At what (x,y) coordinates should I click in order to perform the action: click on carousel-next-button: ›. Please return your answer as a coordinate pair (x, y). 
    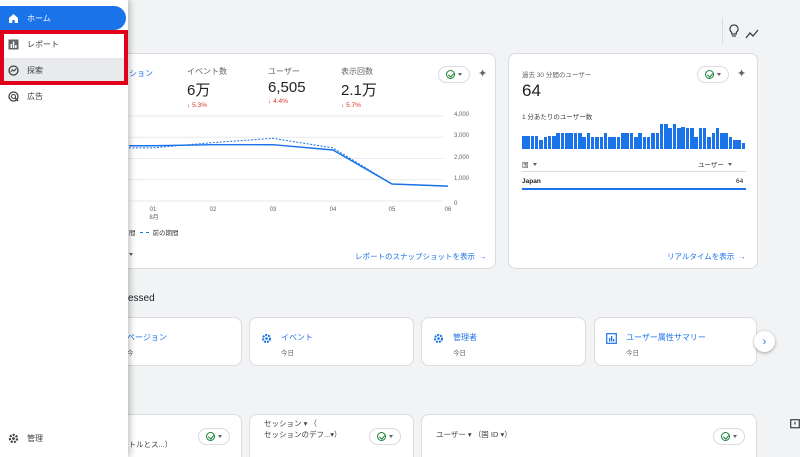
    Looking at the image, I should click on (764, 341).